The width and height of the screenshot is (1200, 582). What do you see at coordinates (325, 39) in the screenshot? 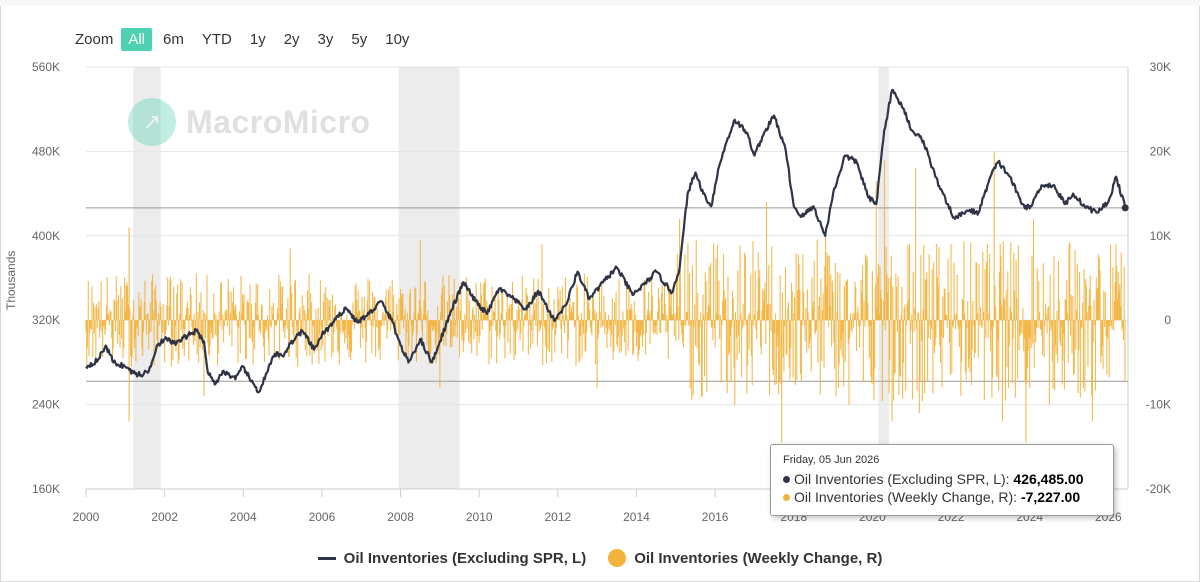
I see `zoom-3y-button: 3y` at bounding box center [325, 39].